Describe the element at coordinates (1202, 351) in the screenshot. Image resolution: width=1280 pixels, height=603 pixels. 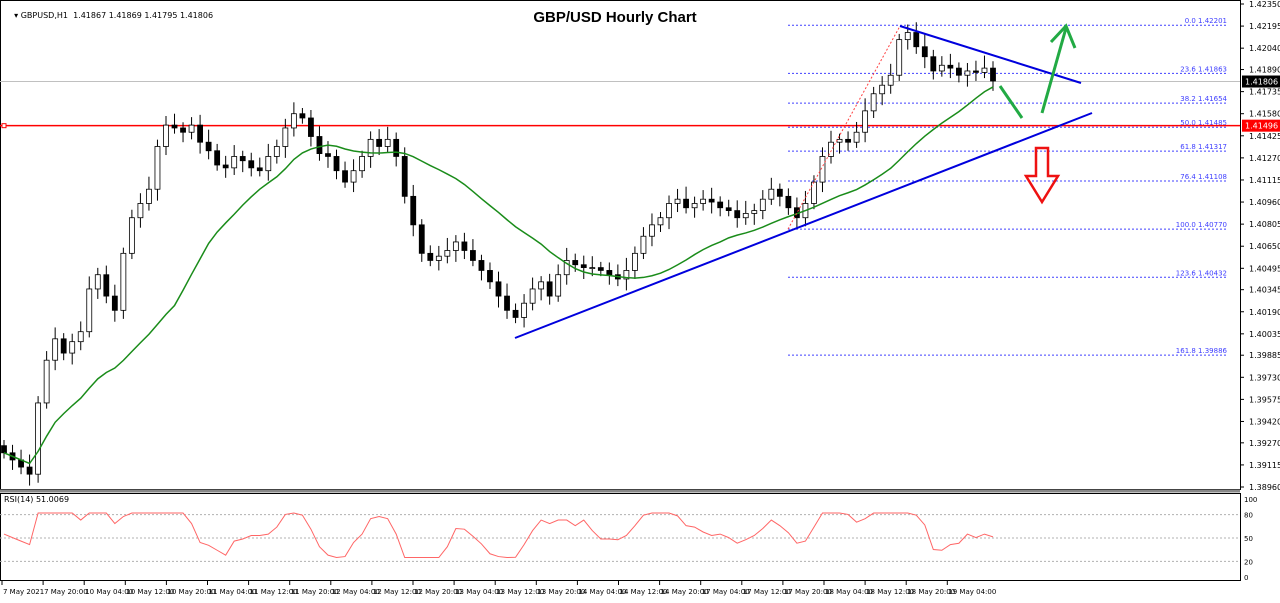
I see `fib-level-label: 161.8 1.39886` at that location.